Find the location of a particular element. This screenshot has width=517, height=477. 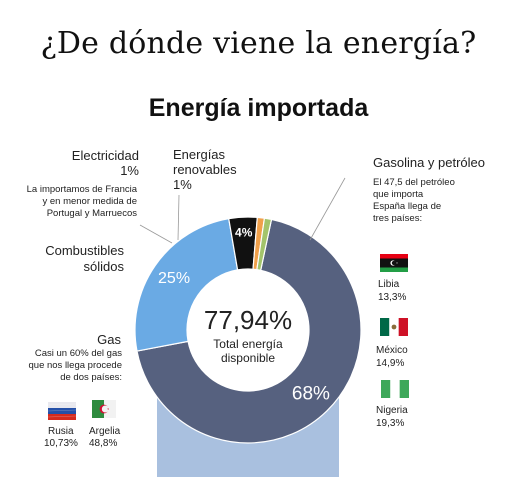

label-renovables-pct: 1% is located at coordinates (182, 184).